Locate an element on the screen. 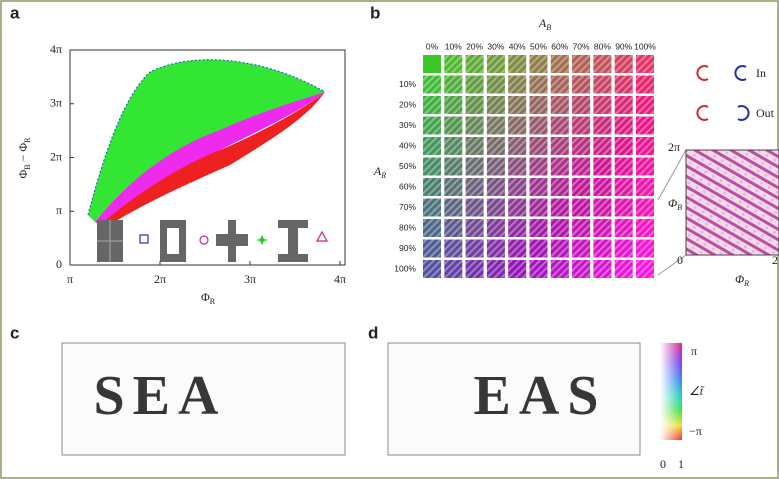 The image size is (779, 479). legend-label: In is located at coordinates (761, 73).